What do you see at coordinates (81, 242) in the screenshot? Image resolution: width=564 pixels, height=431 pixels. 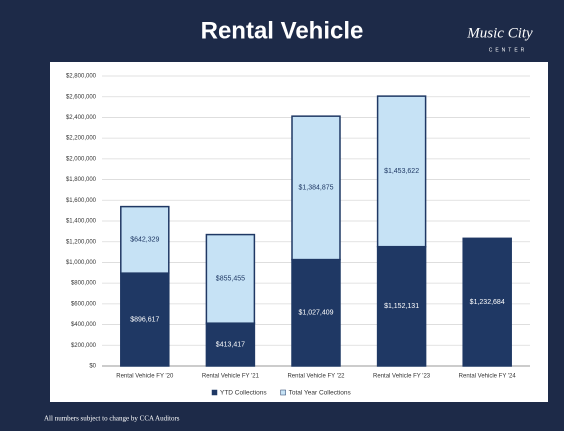 I see `y-tick-label: $1,200,000` at bounding box center [81, 242].